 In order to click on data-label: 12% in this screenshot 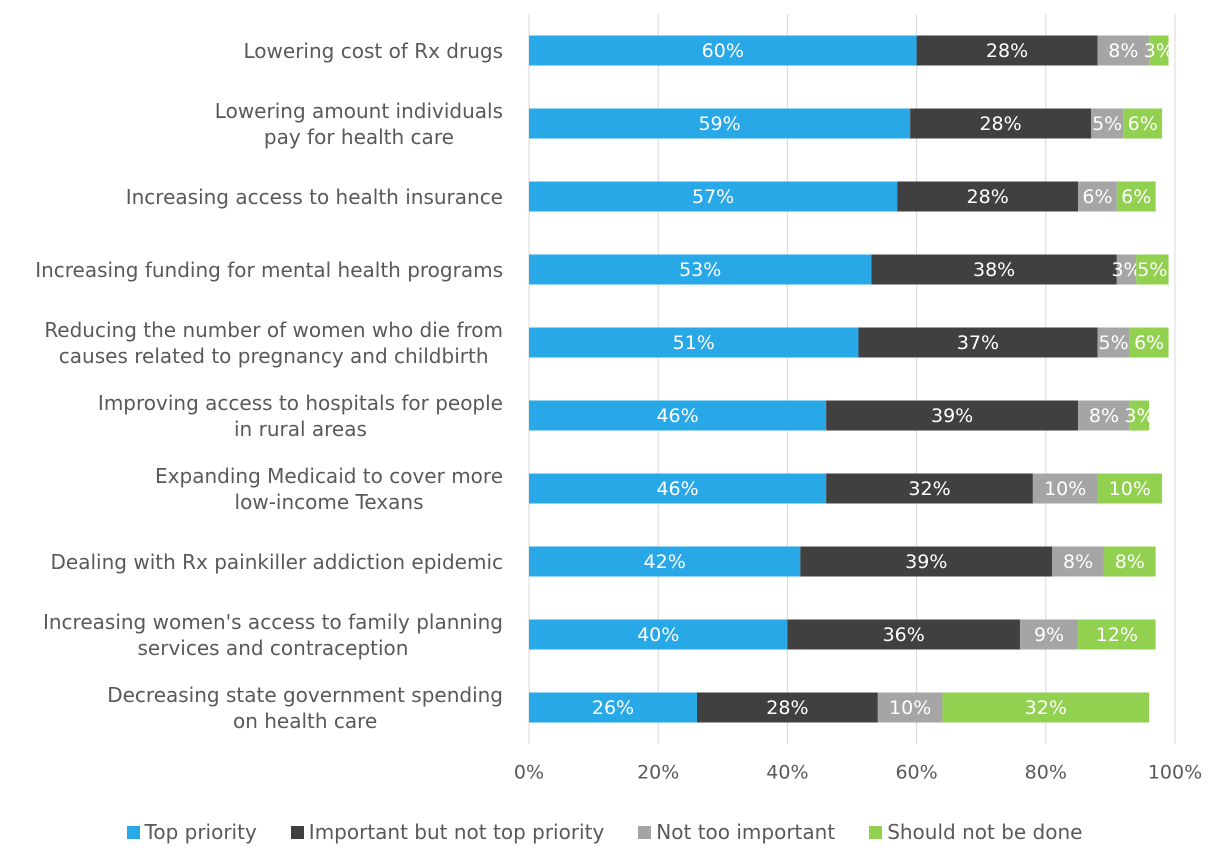, I will do `click(1117, 635)`.